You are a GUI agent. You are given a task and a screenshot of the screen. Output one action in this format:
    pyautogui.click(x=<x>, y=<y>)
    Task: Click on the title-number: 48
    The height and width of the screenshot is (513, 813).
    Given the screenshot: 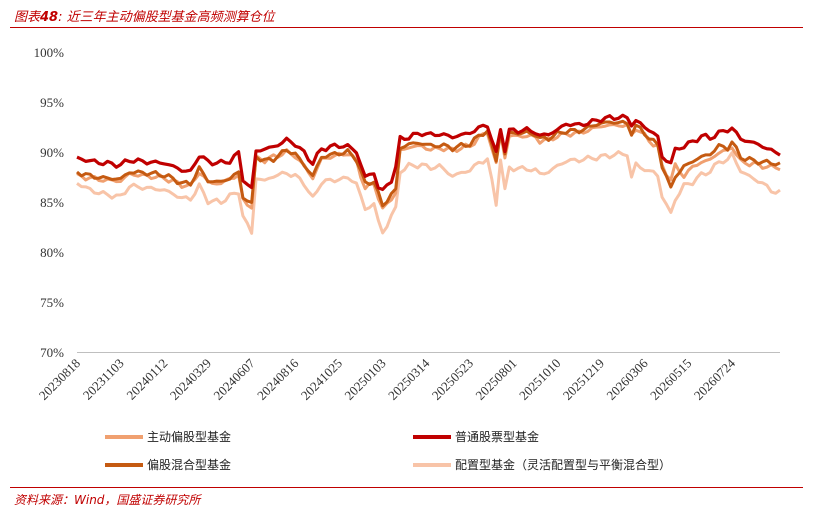 What is the action you would take?
    pyautogui.click(x=49, y=17)
    